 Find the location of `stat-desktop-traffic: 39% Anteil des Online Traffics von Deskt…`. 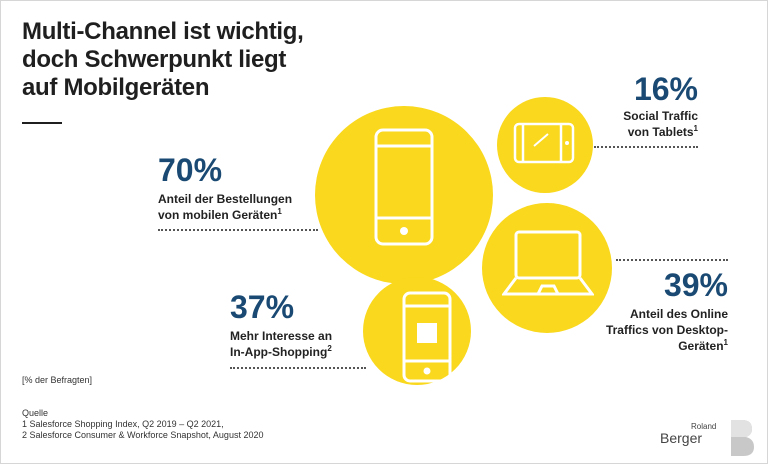

stat-desktop-traffic: 39% Anteil des Online Traffics von Deskt… is located at coordinates (658, 311).